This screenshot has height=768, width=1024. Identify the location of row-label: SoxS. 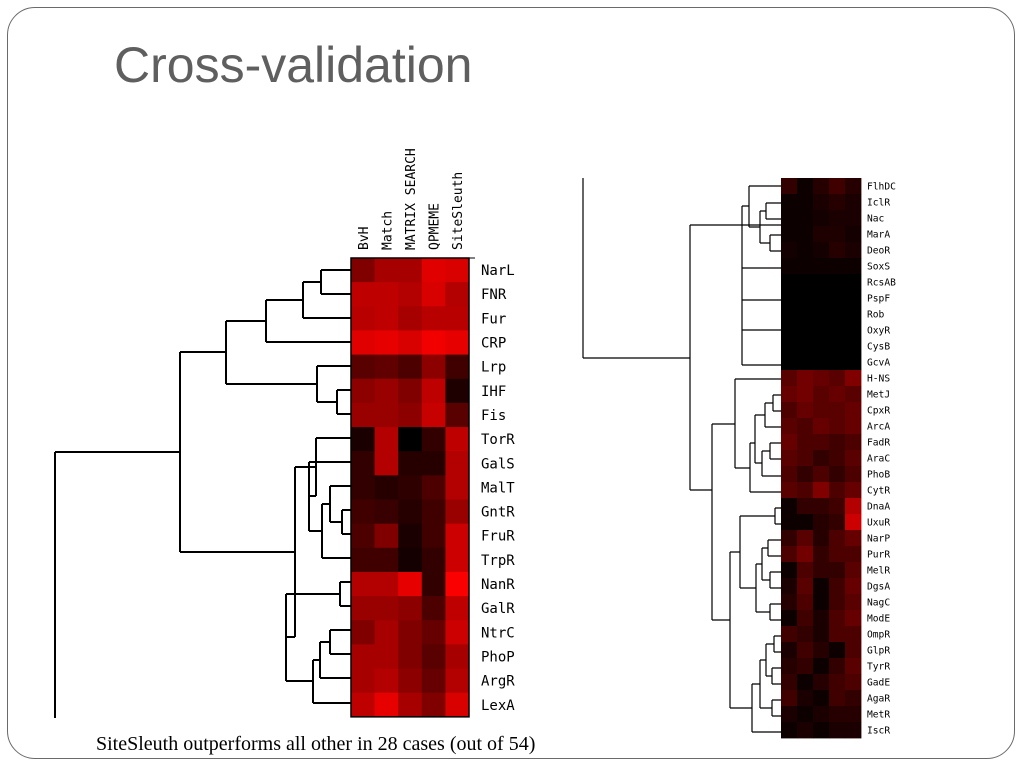
(878, 267).